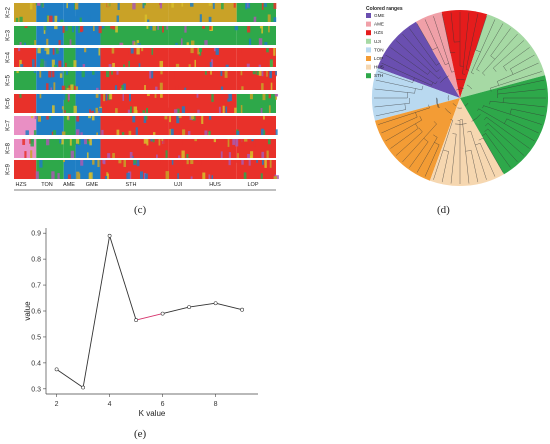 This screenshot has width=550, height=444. What do you see at coordinates (377, 41) in the screenshot?
I see `legend-label: UJI` at bounding box center [377, 41].